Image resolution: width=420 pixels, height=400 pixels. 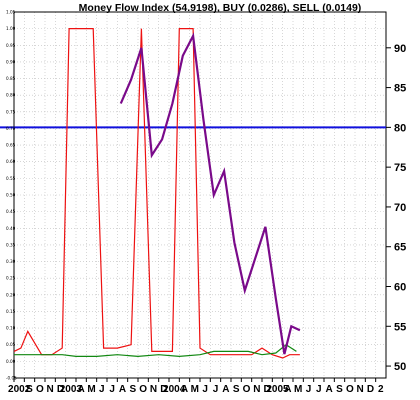 What do you see at coordinates (11, 61) in the screenshot?
I see `left-tick-label: 0.90` at bounding box center [11, 61].